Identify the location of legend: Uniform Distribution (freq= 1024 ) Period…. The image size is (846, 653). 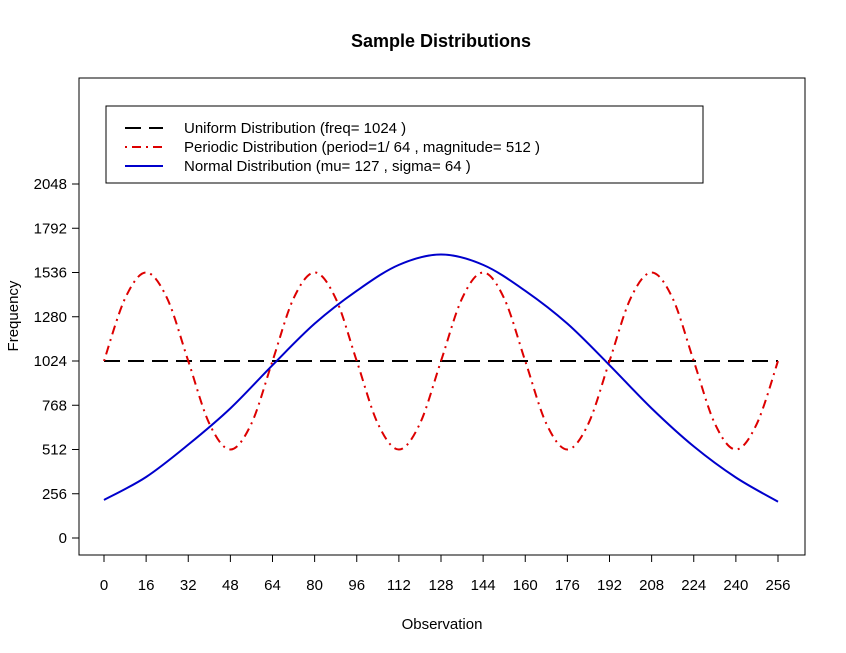
(404, 144).